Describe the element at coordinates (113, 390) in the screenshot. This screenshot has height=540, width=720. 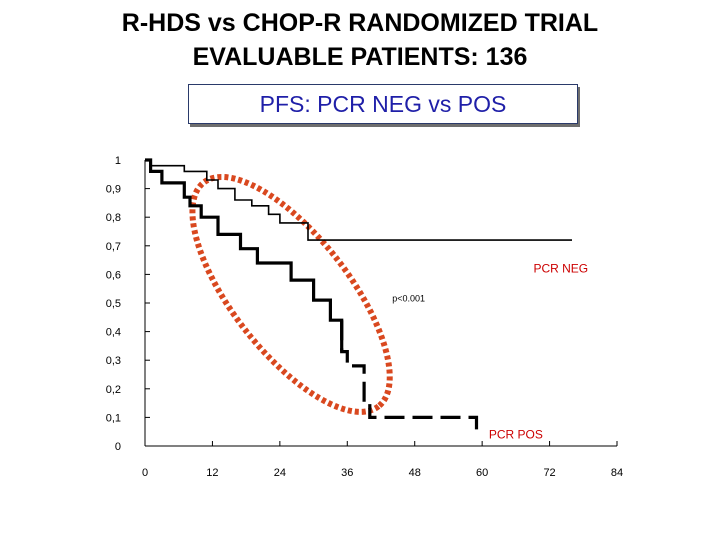
I see `y-tick-label: 0,2` at that location.